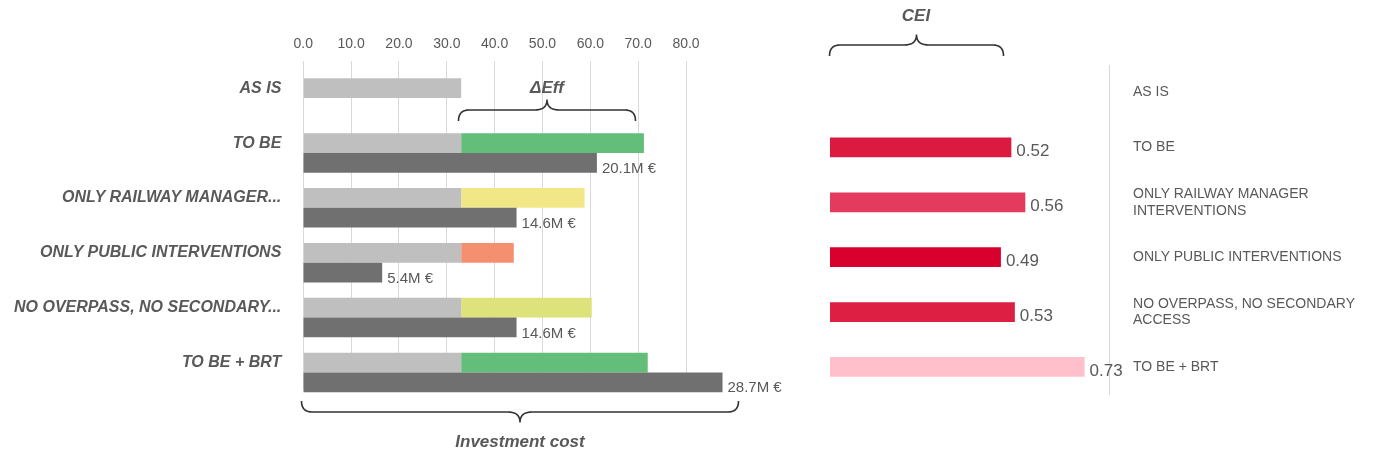  What do you see at coordinates (351, 43) in the screenshot?
I see `x-tick-label: 10.0` at bounding box center [351, 43].